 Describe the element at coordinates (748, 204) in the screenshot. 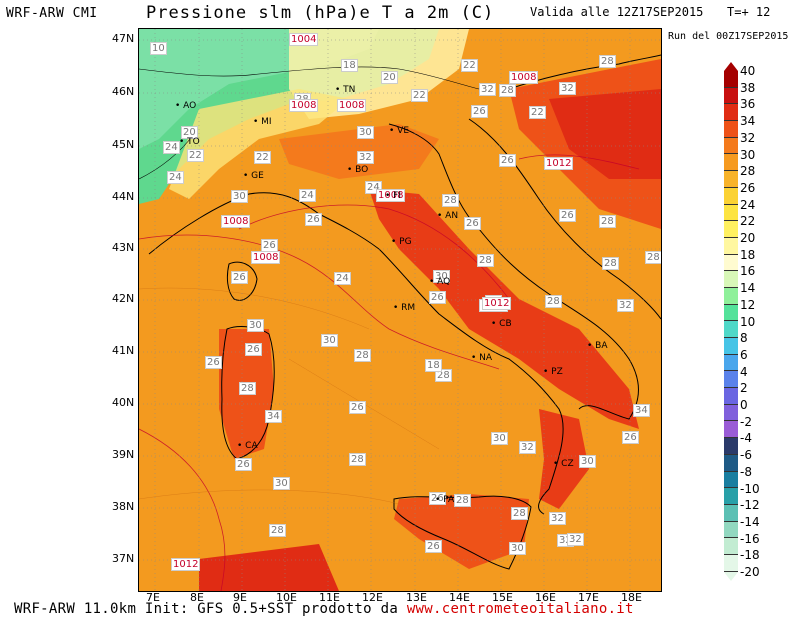

I see `legend-value: 24` at that location.